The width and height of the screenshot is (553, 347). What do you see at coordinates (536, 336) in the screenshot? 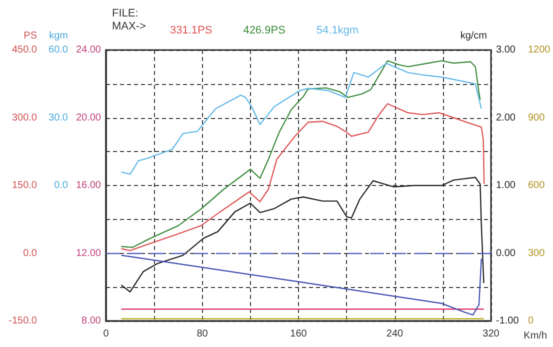
I see `x-axis-title: Km/h` at bounding box center [536, 336].